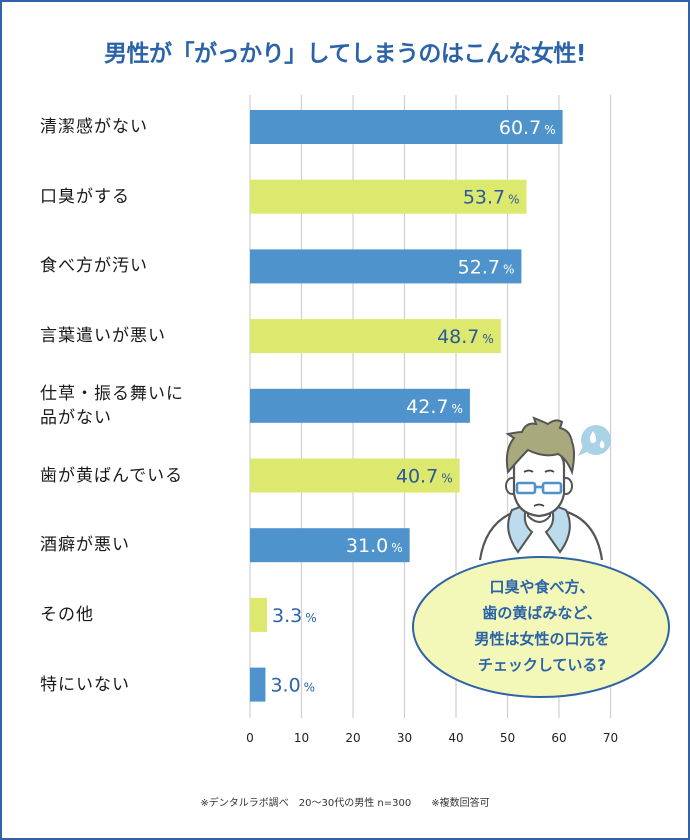  I want to click on callout-line: 男性は女性の口元を, so click(542, 639).